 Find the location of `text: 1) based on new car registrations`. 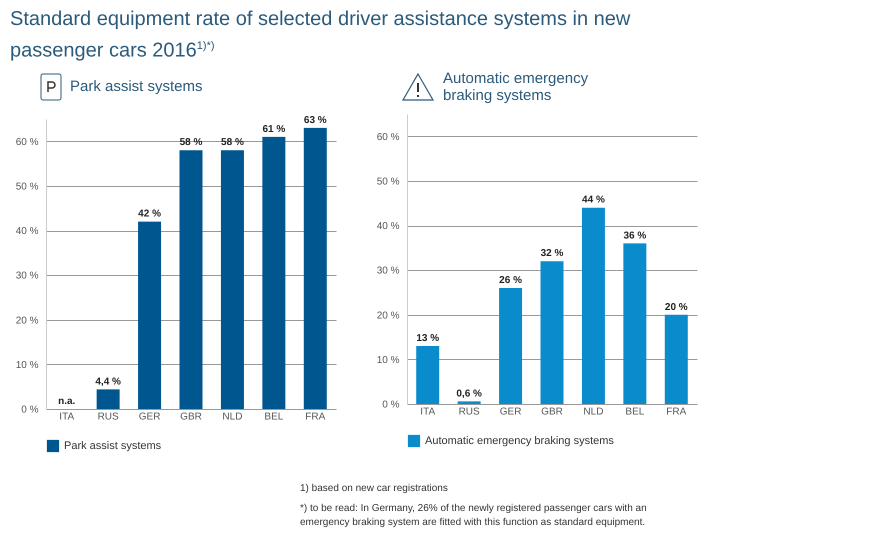

text: 1) based on new car registrations is located at coordinates (374, 489).